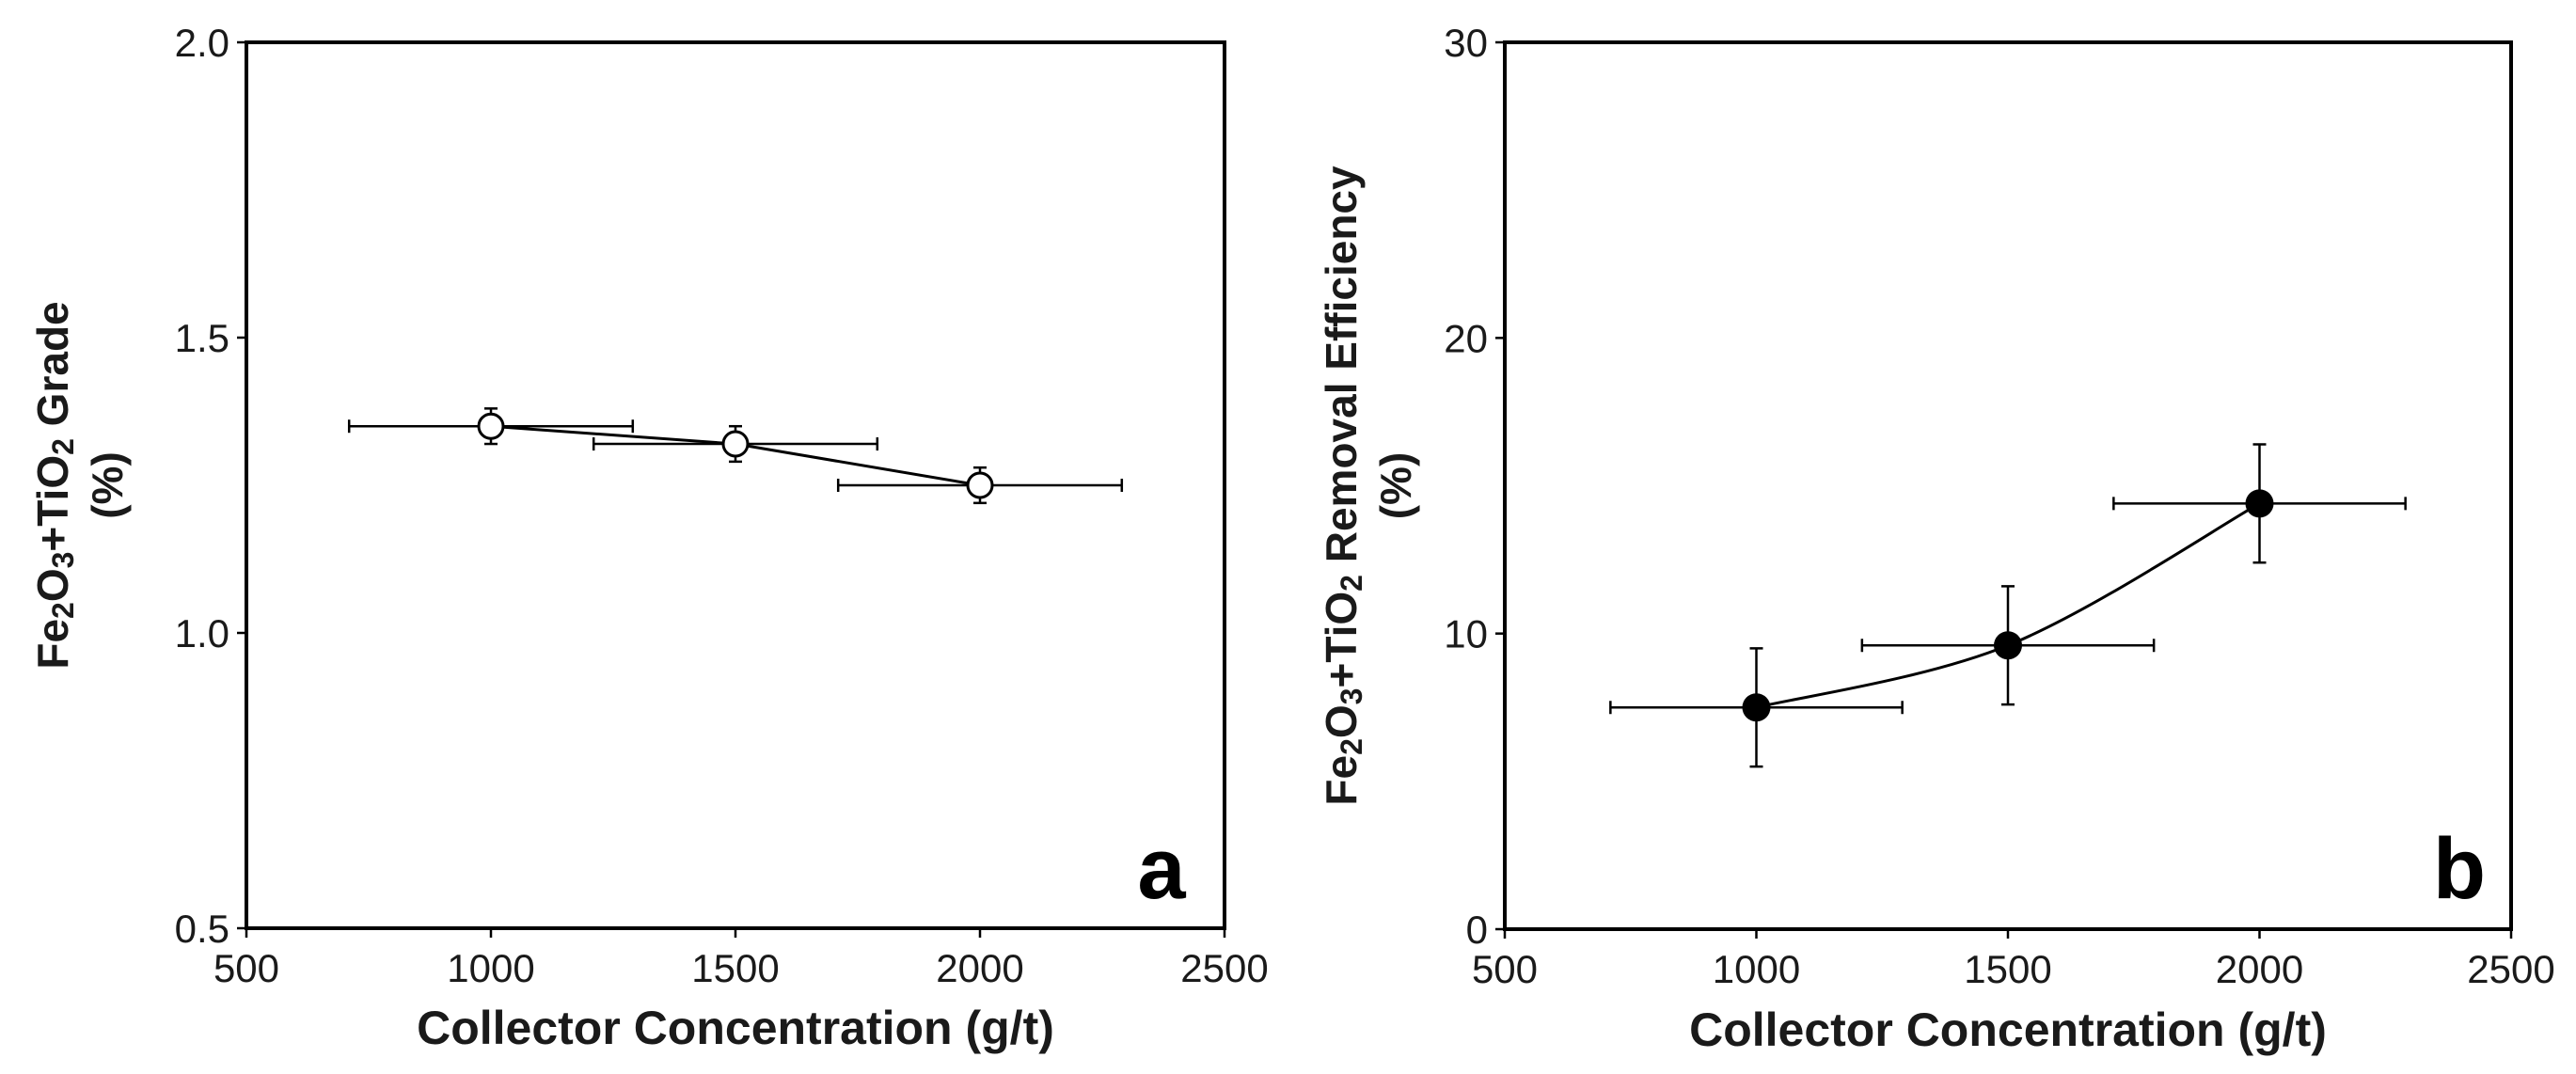  What do you see at coordinates (202, 43) in the screenshot?
I see `y-tick-label: 2.0` at bounding box center [202, 43].